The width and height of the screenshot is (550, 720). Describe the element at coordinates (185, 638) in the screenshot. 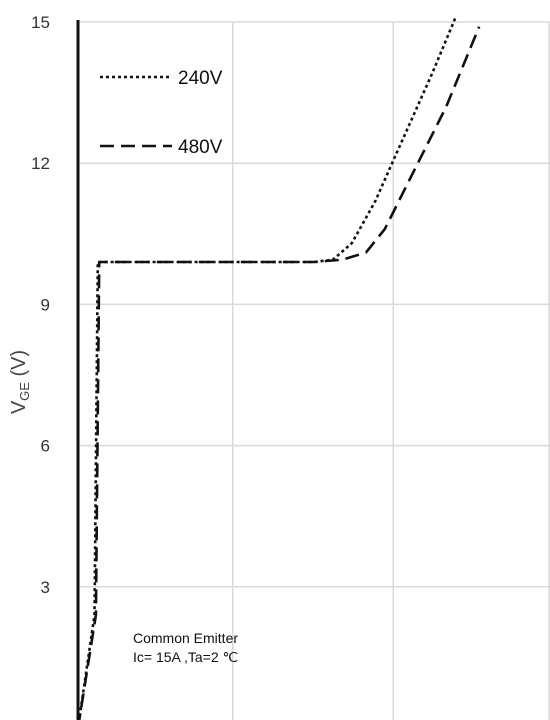

I see `annotation-line-1: Common Emitter` at that location.